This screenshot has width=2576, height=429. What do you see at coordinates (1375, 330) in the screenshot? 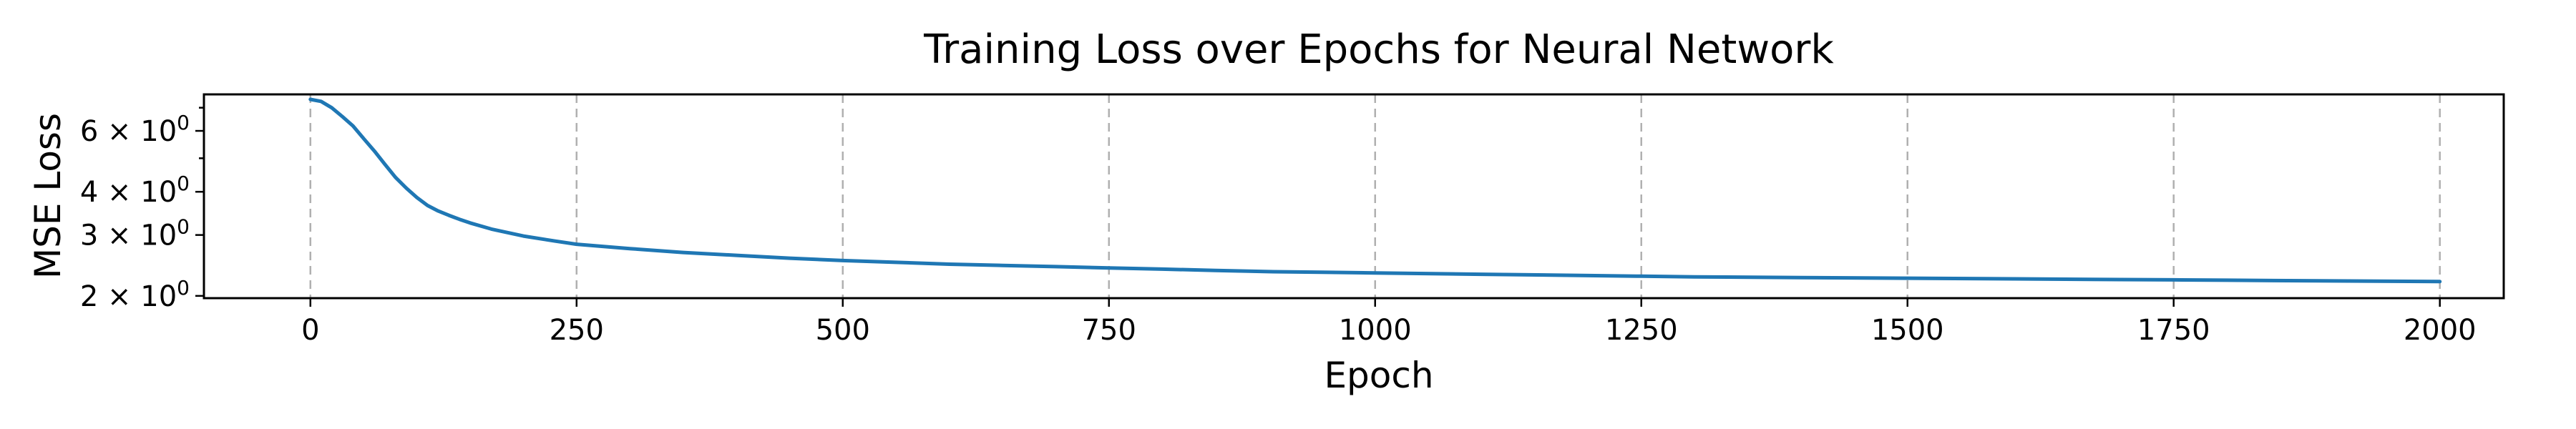
I see `x-tick-label: 1000` at bounding box center [1375, 330].